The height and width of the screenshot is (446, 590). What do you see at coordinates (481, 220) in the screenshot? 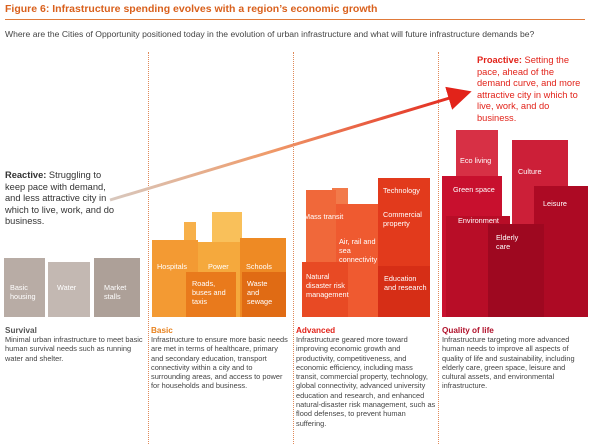
I see `label-environment: Environment` at bounding box center [481, 220].